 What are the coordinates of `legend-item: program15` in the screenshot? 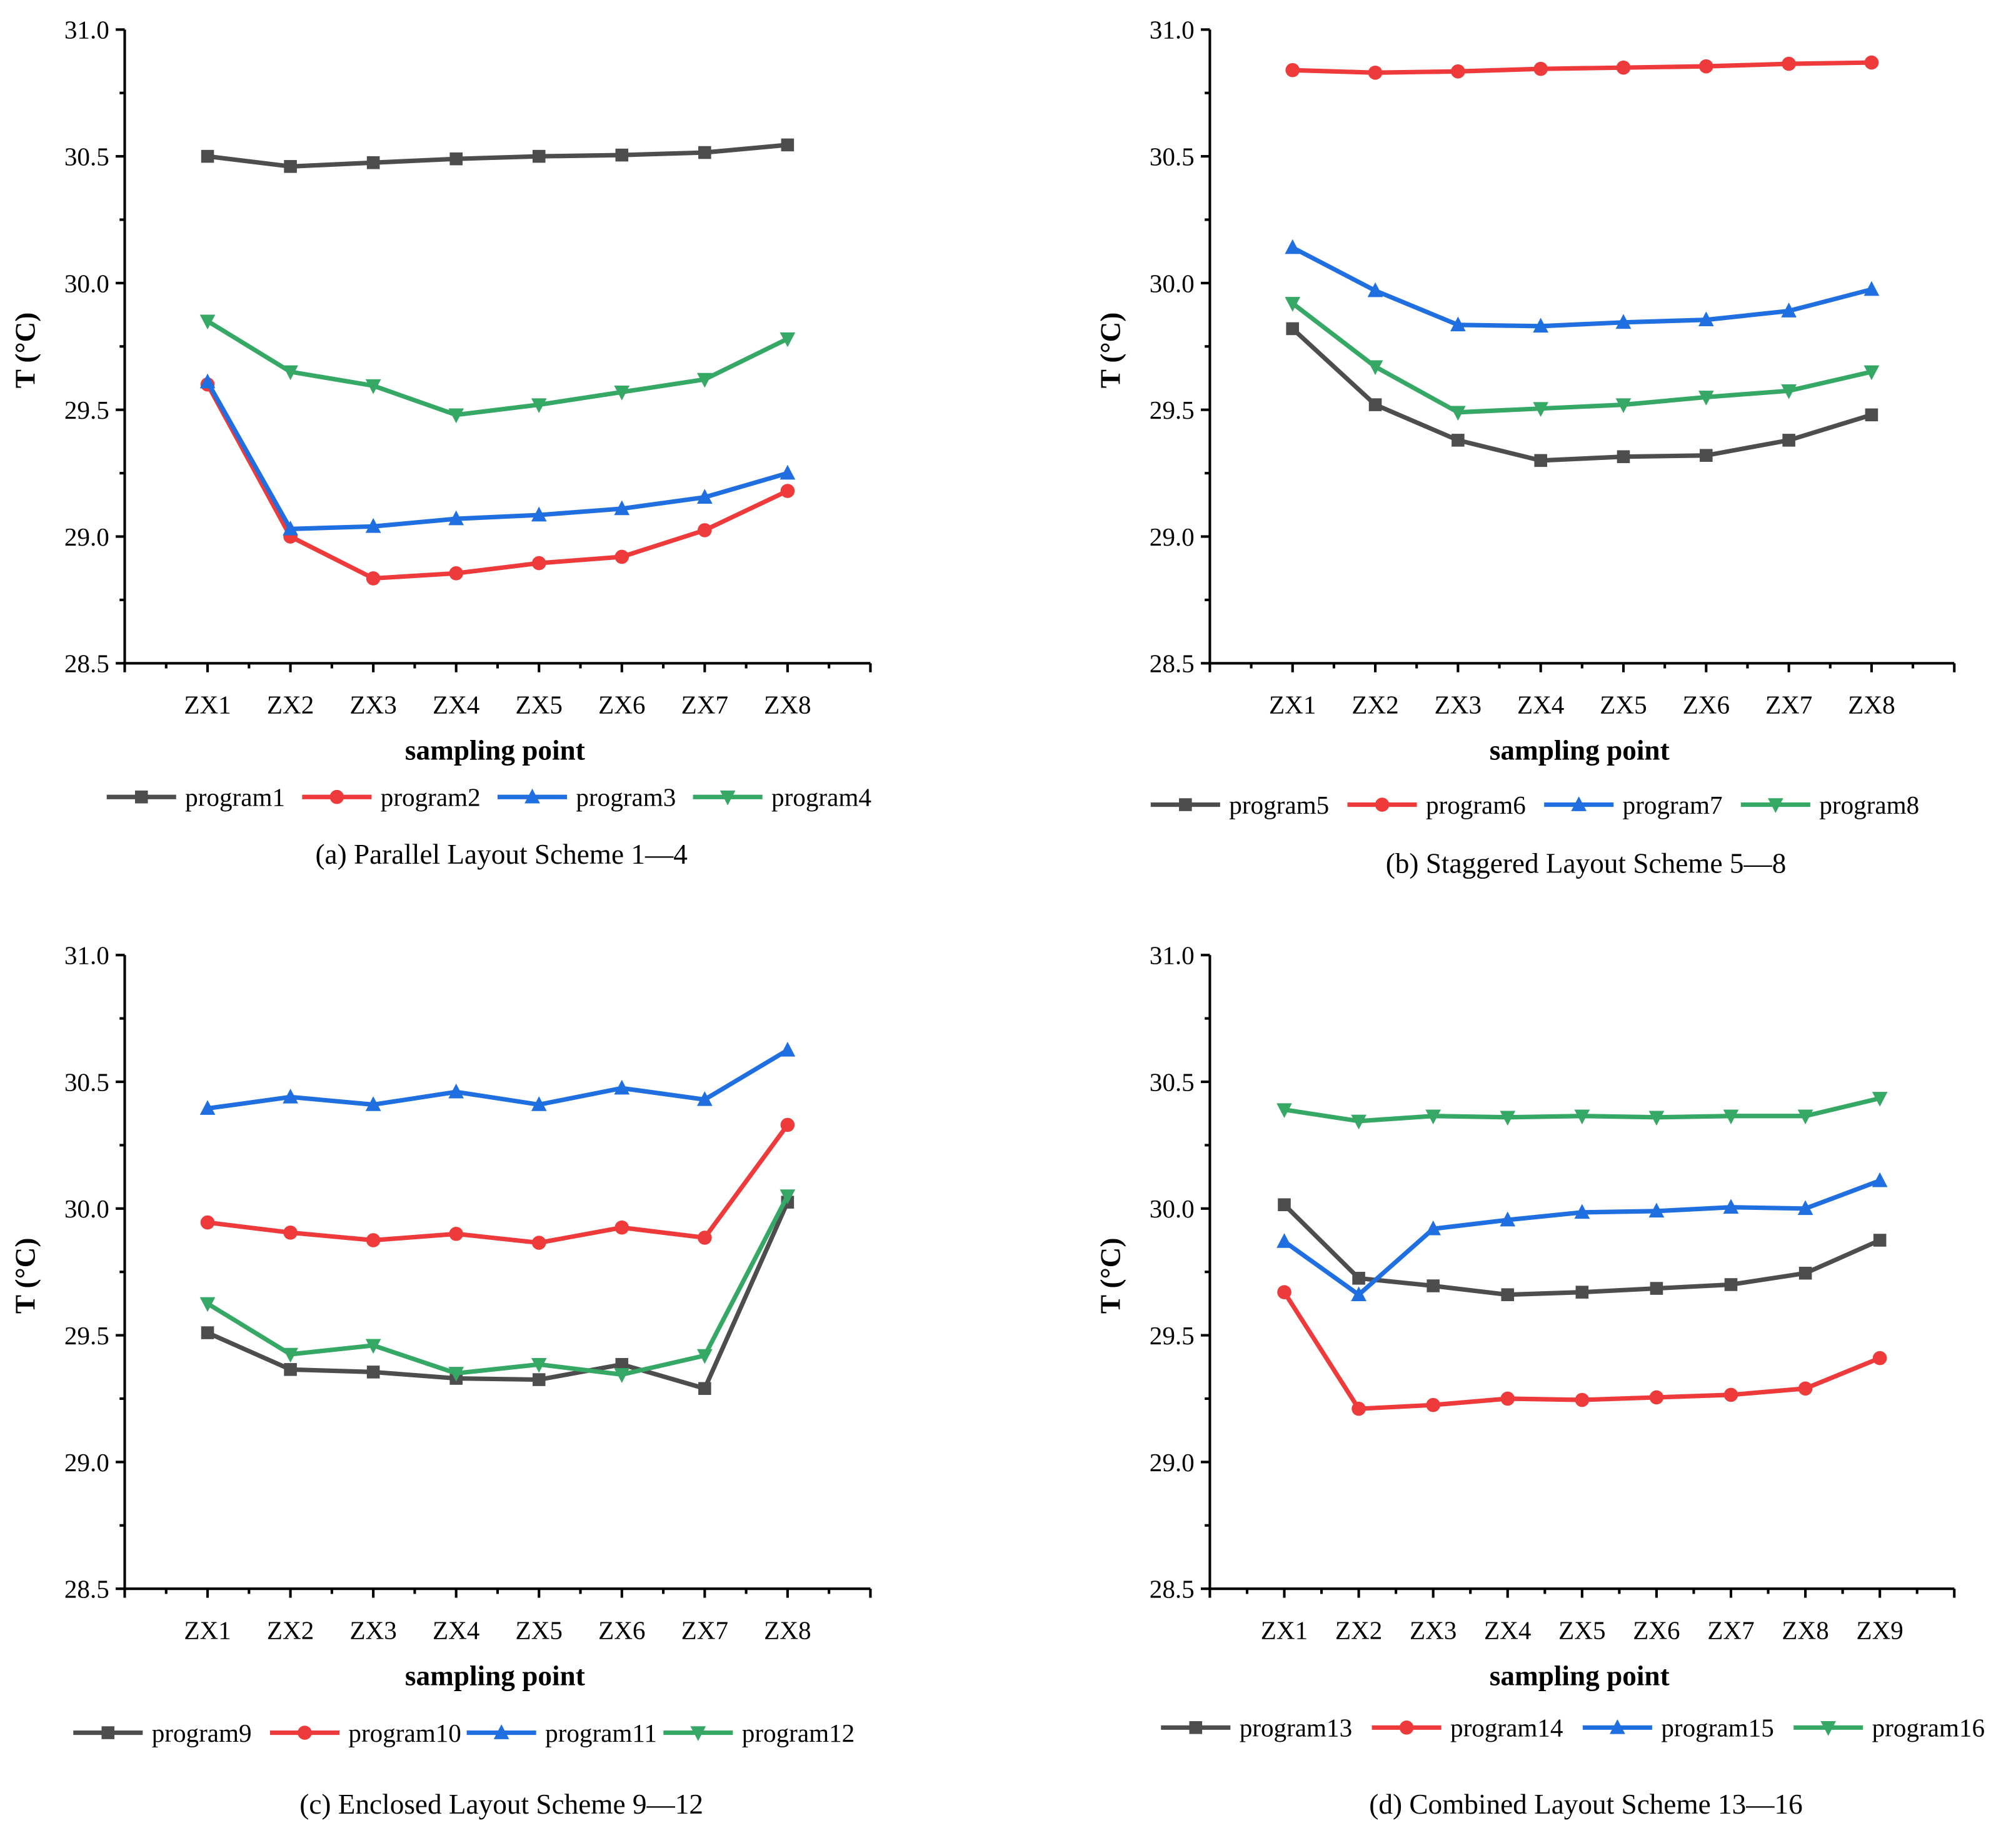 It's located at (1678, 1728).